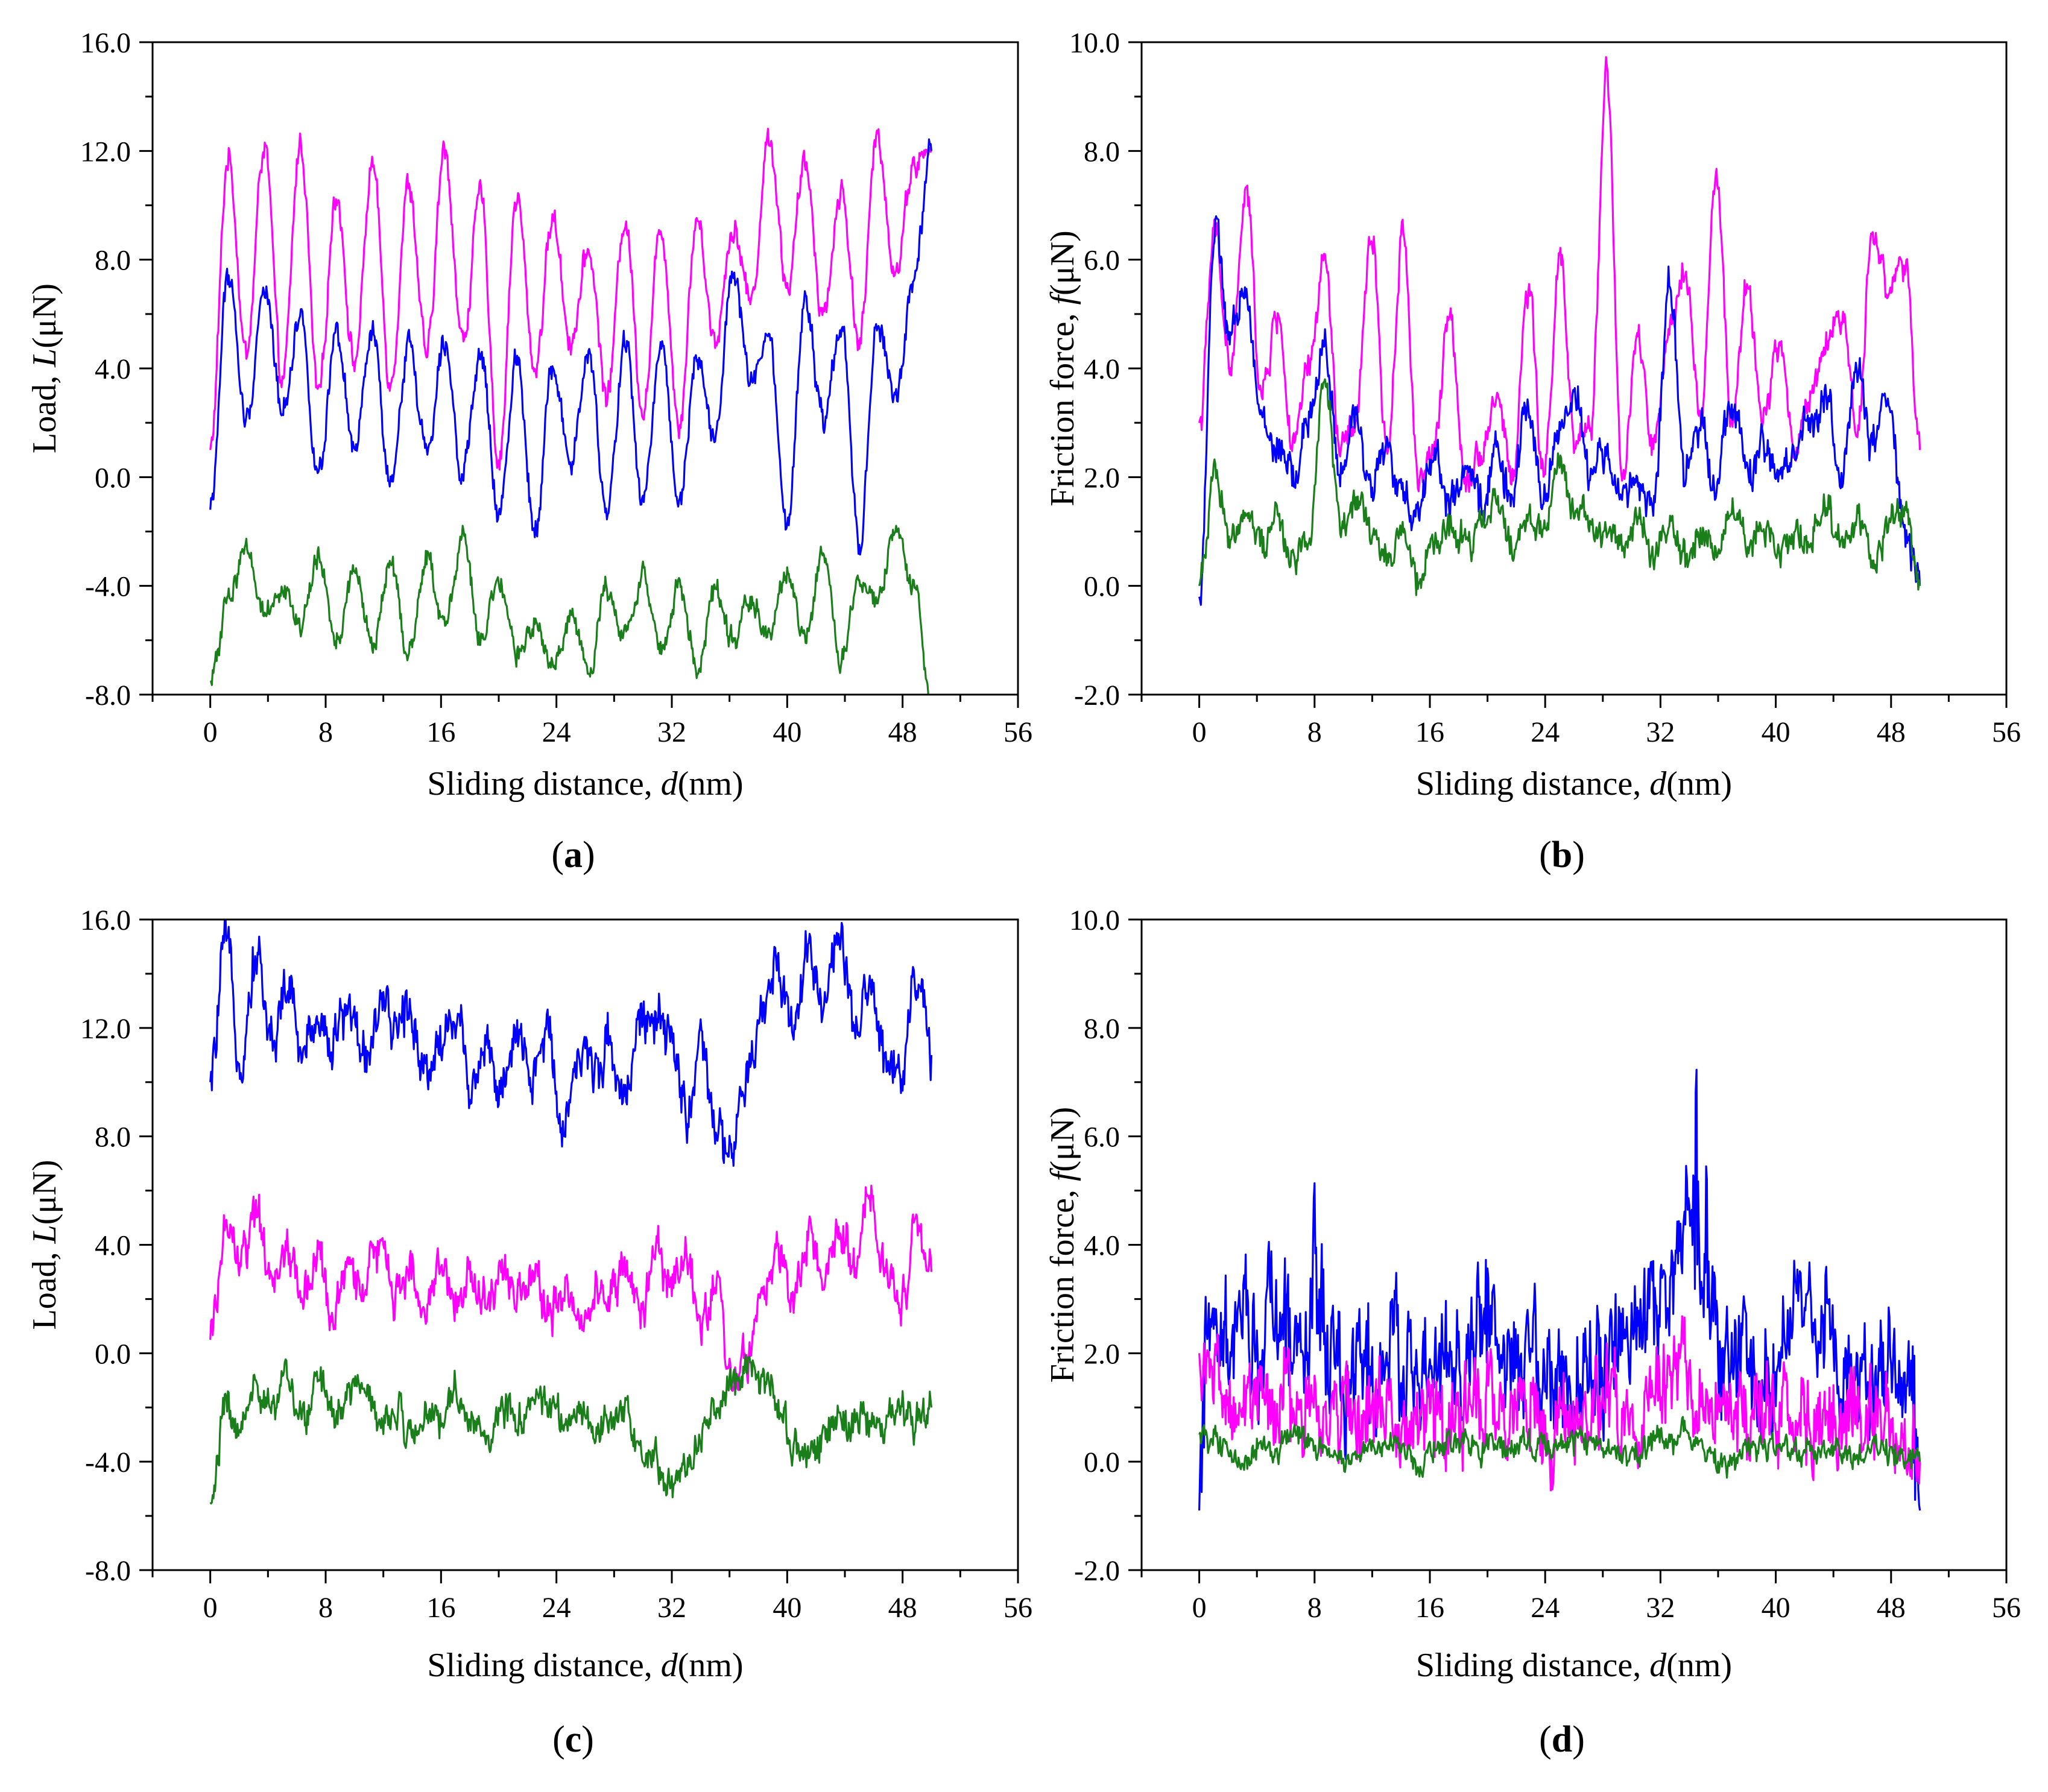  Describe the element at coordinates (1102, 369) in the screenshot. I see `y-tick-label: 4.0` at that location.